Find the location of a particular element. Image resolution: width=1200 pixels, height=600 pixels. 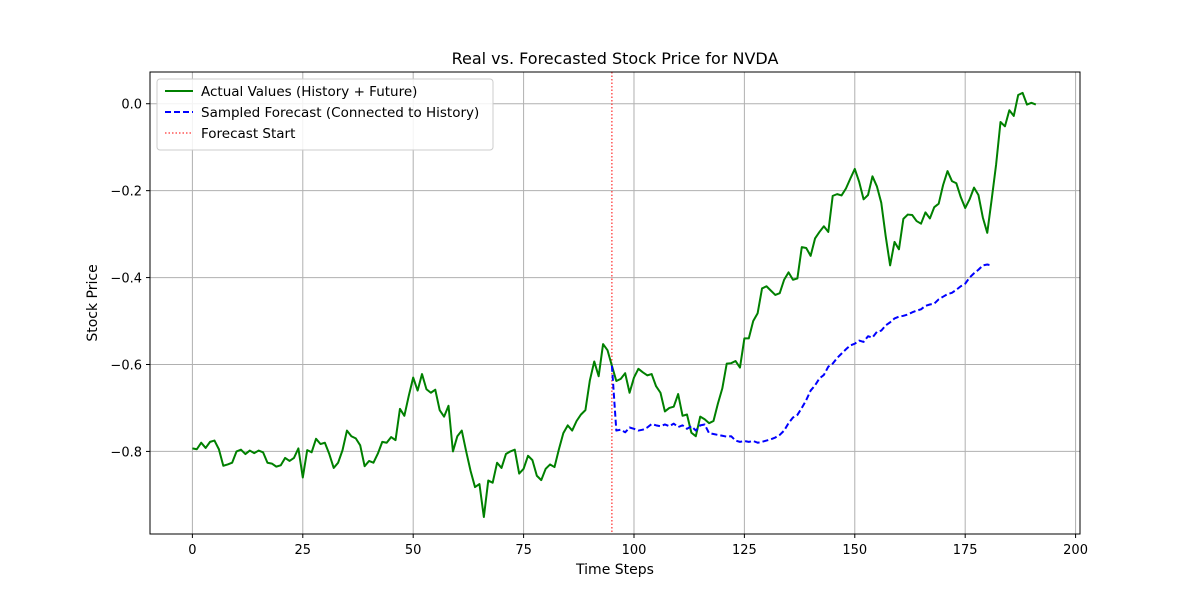

x-tick-label: 0 is located at coordinates (192, 550).